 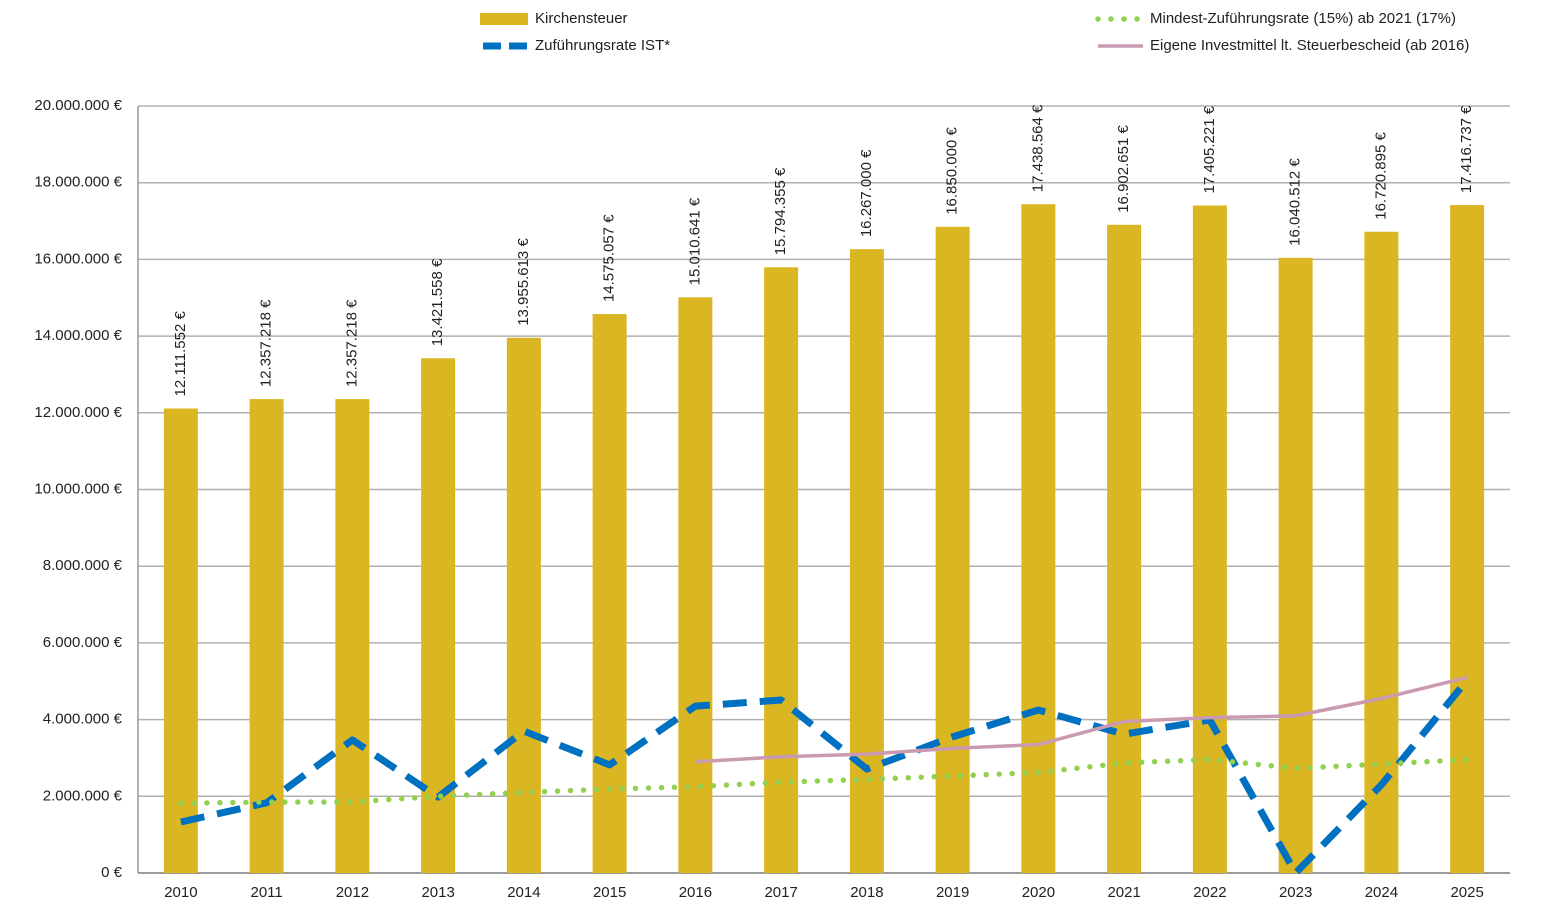 What do you see at coordinates (952, 892) in the screenshot?
I see `x-tick-label: 2019` at bounding box center [952, 892].